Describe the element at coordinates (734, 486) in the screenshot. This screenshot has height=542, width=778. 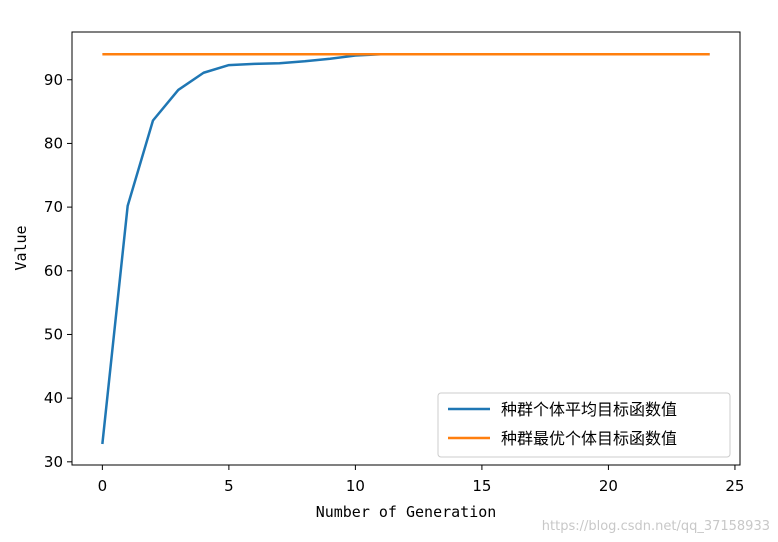
I see `x-tick-label: 25` at that location.